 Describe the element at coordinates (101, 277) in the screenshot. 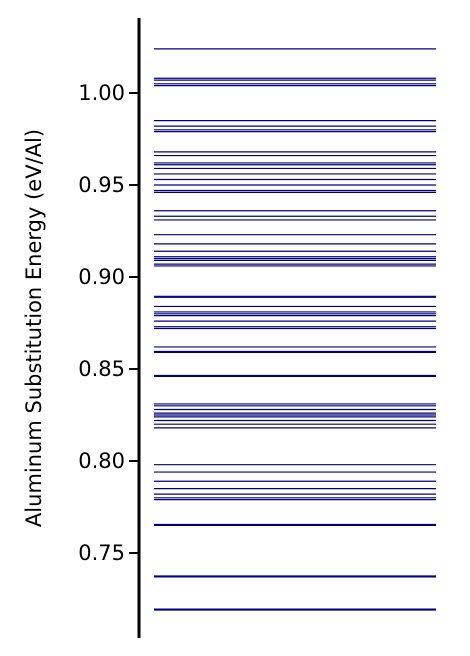

I see `y-tick-label: 0.90` at that location.